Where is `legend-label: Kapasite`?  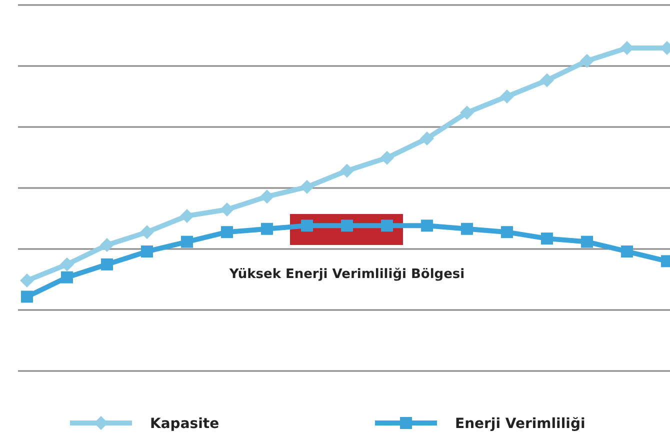
legend-label: Kapasite is located at coordinates (185, 424).